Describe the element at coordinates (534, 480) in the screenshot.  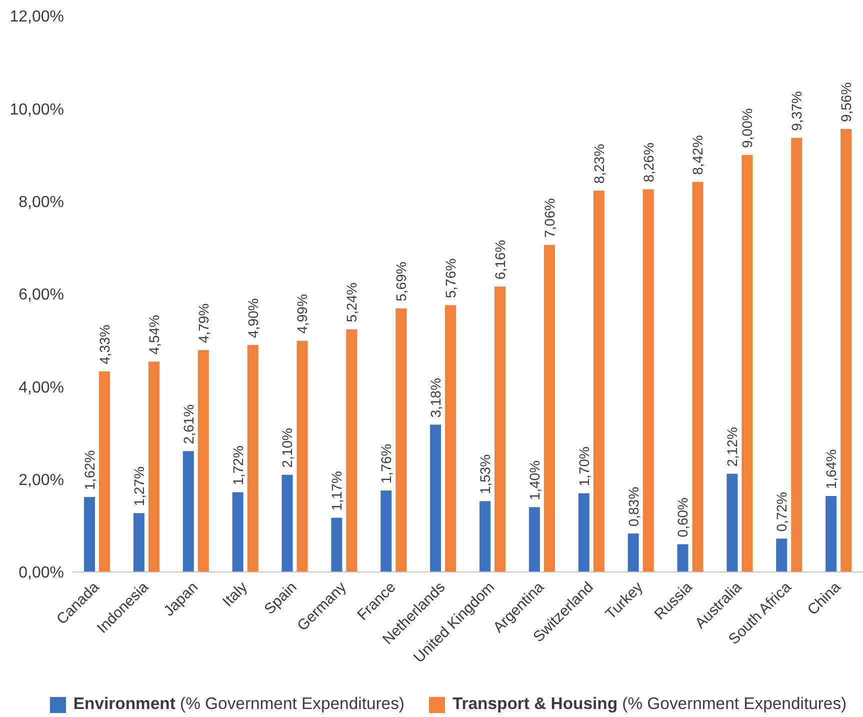
I see `data-label: 1,40%` at that location.